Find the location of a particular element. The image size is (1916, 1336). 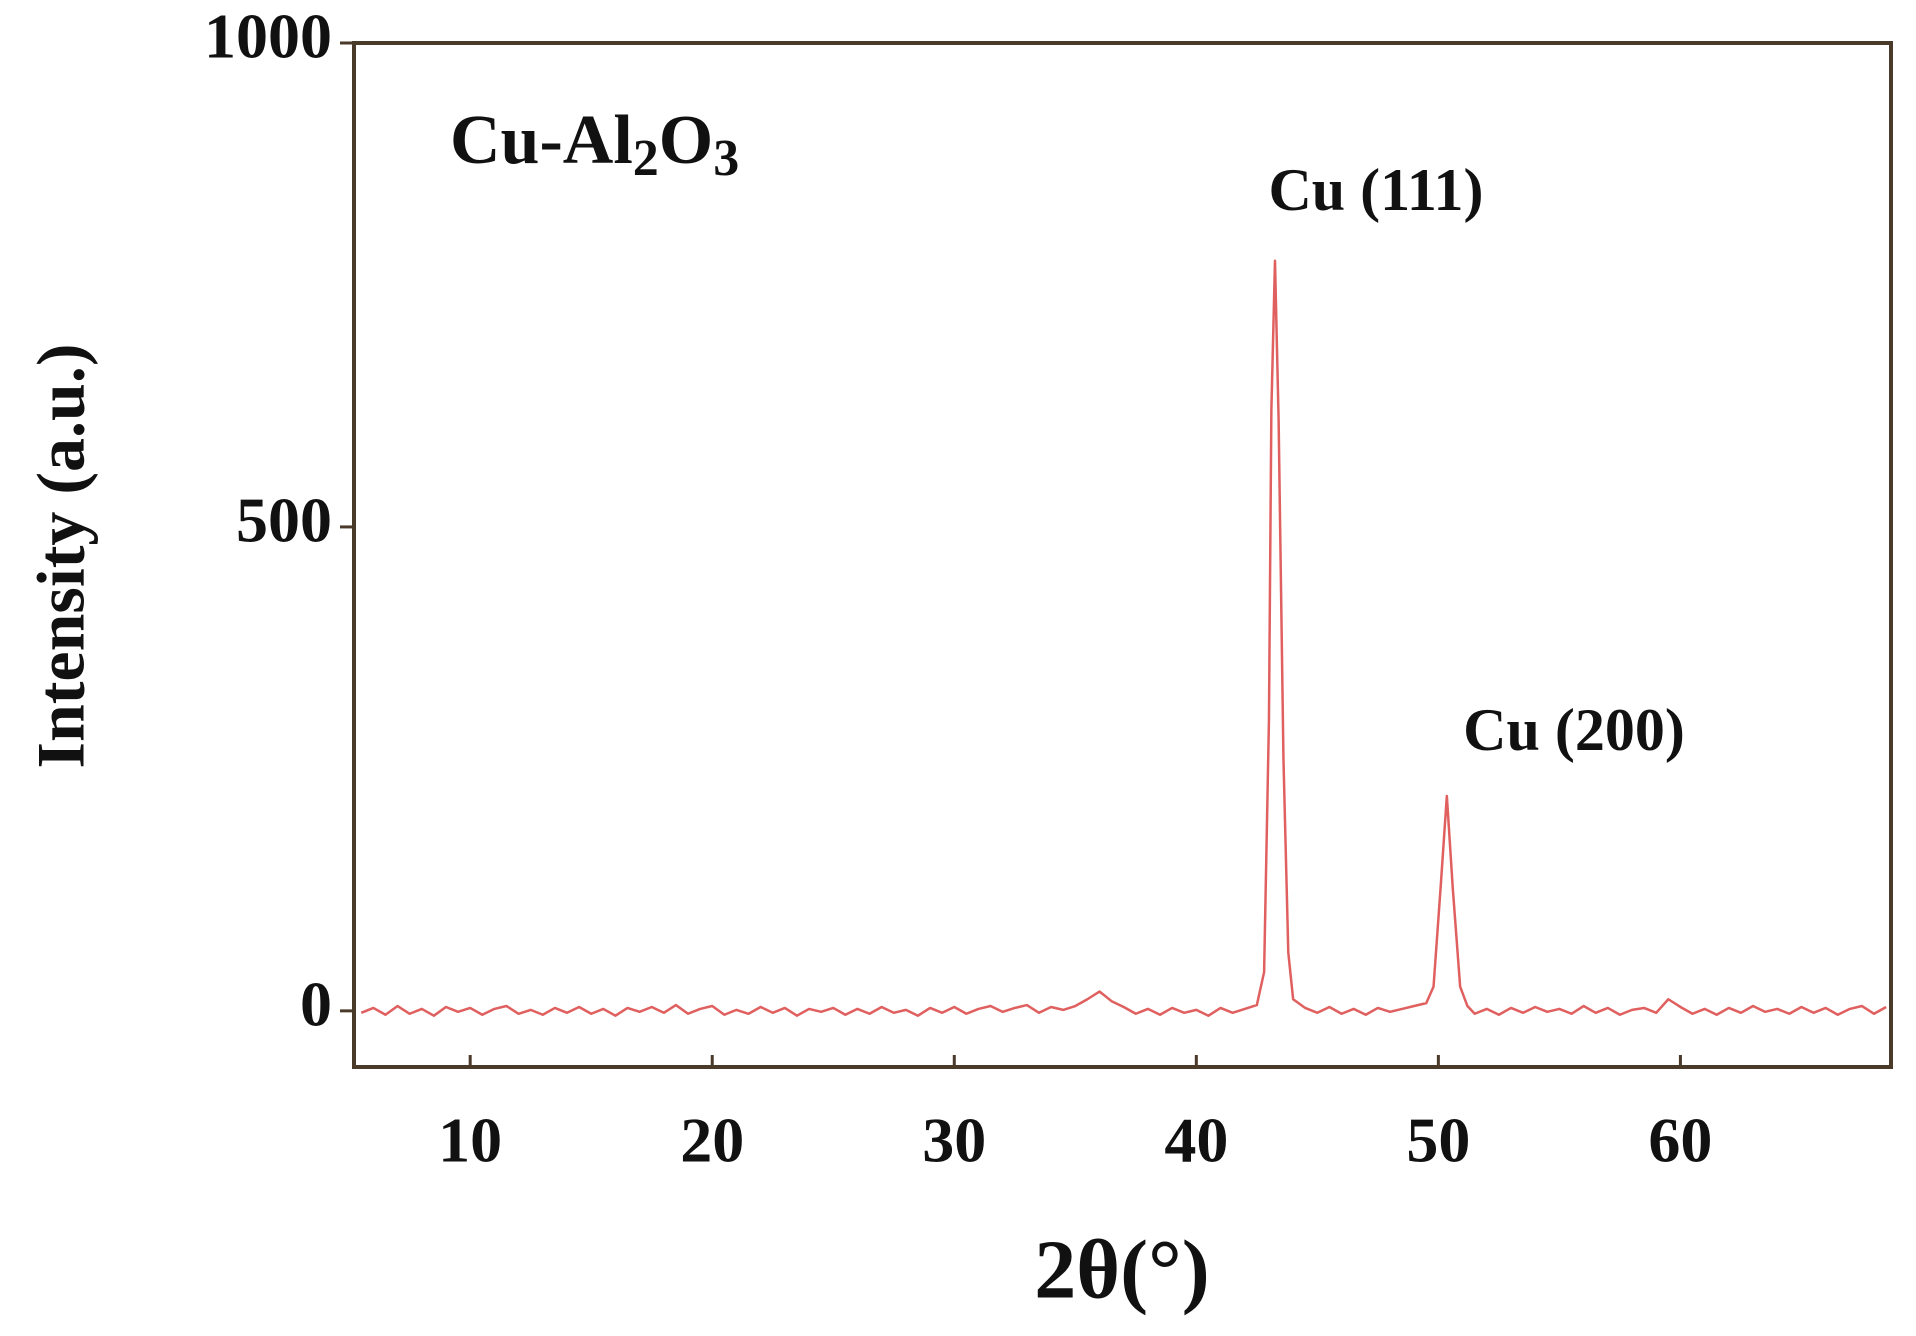

sample-label: Cu-Al2O3 is located at coordinates (594, 144).